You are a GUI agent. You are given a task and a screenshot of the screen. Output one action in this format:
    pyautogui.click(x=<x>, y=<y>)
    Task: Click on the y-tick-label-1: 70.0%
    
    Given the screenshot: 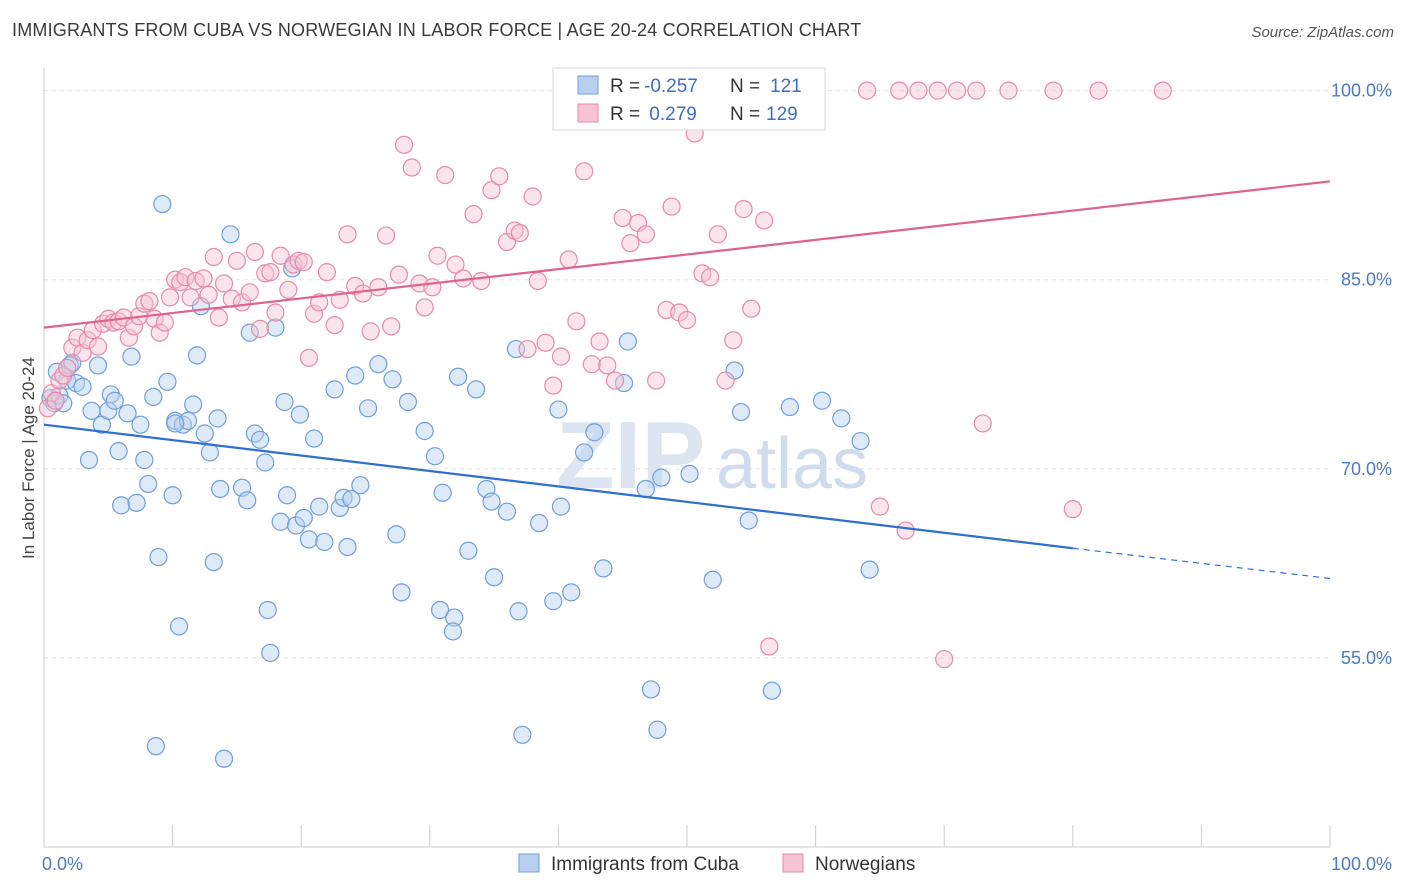 What is the action you would take?
    pyautogui.click(x=1366, y=469)
    